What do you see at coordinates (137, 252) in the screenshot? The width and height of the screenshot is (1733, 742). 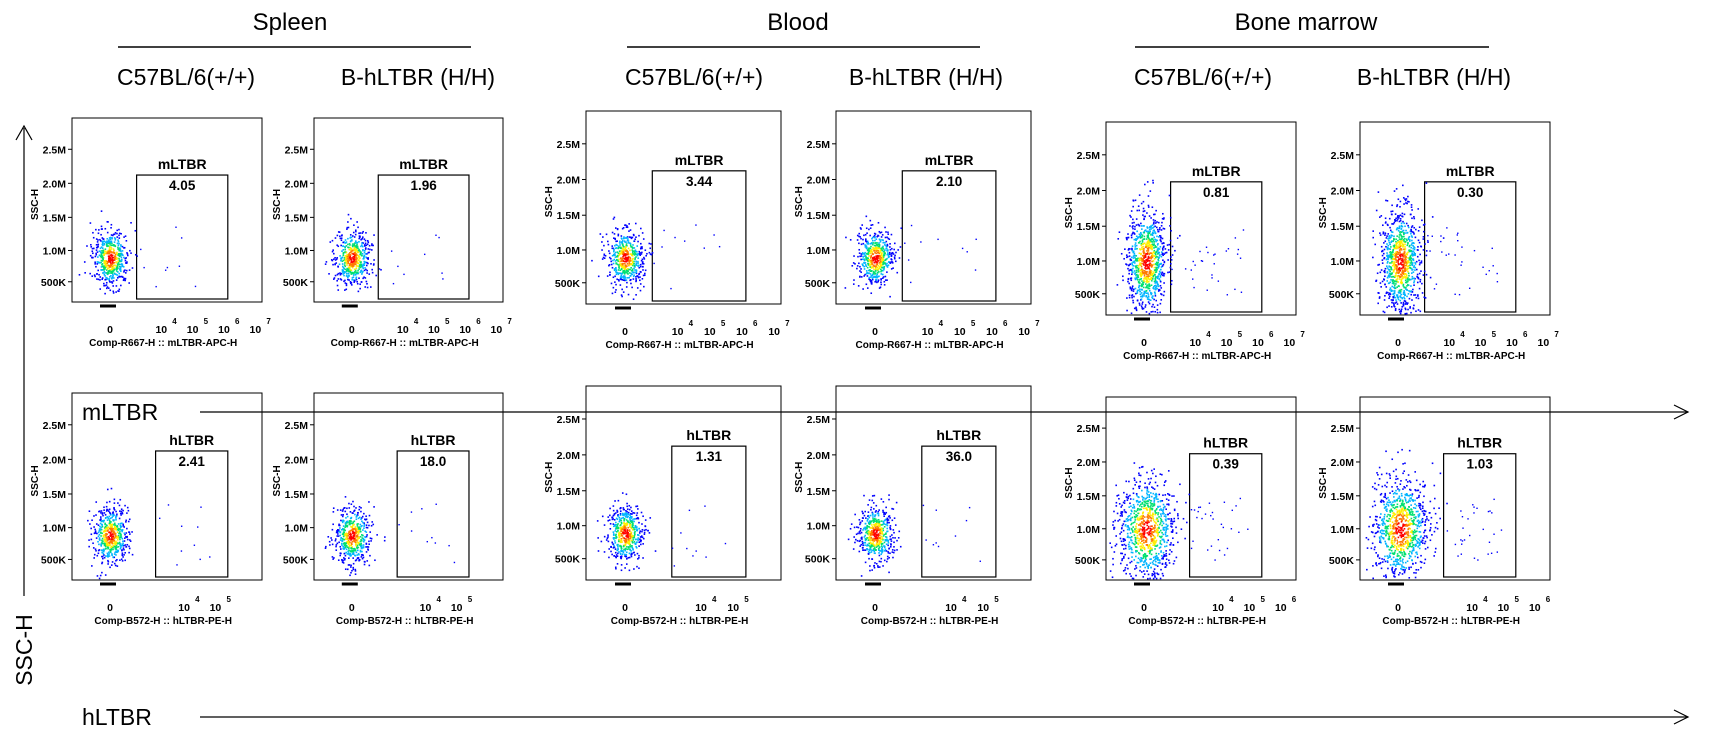 I see `event-density-cloud` at bounding box center [137, 252].